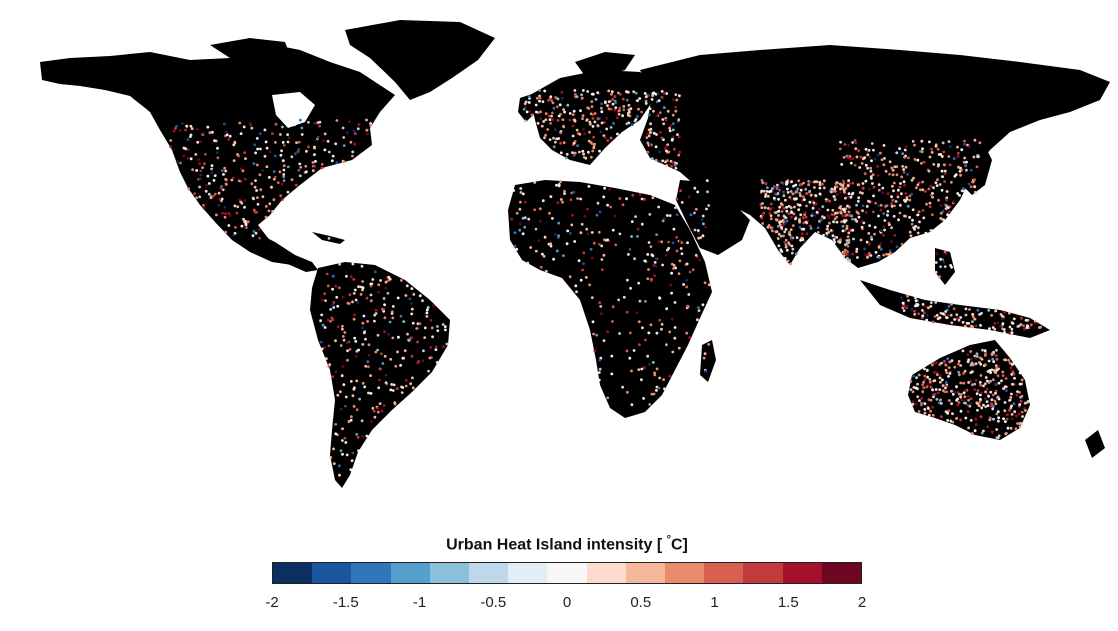 Image resolution: width=1118 pixels, height=631 pixels. Describe the element at coordinates (713, 217) in the screenshot. I see `arabian-peninsula` at that location.